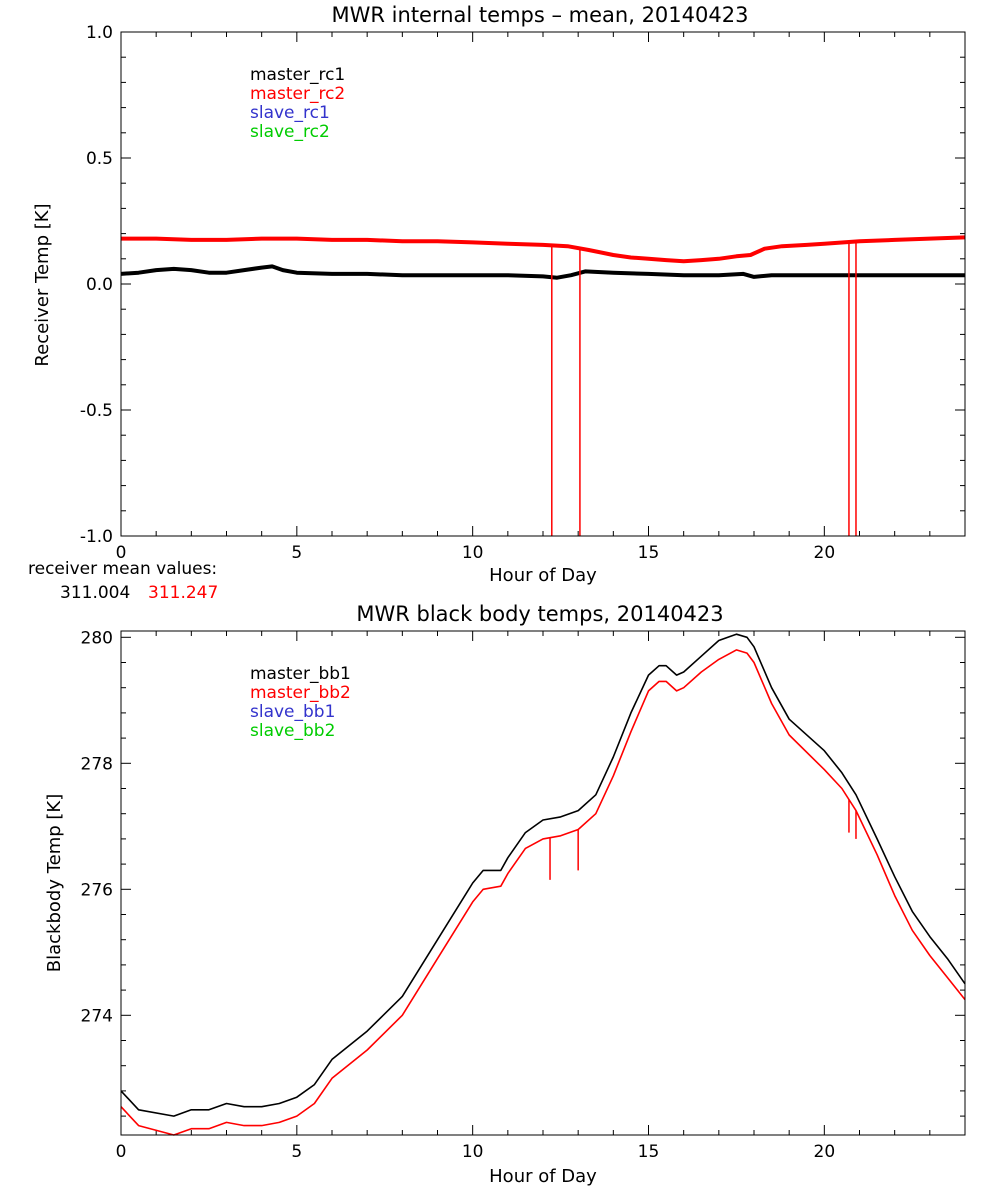 The width and height of the screenshot is (1000, 1200). I want to click on y-tick-label: 276, so click(97, 890).